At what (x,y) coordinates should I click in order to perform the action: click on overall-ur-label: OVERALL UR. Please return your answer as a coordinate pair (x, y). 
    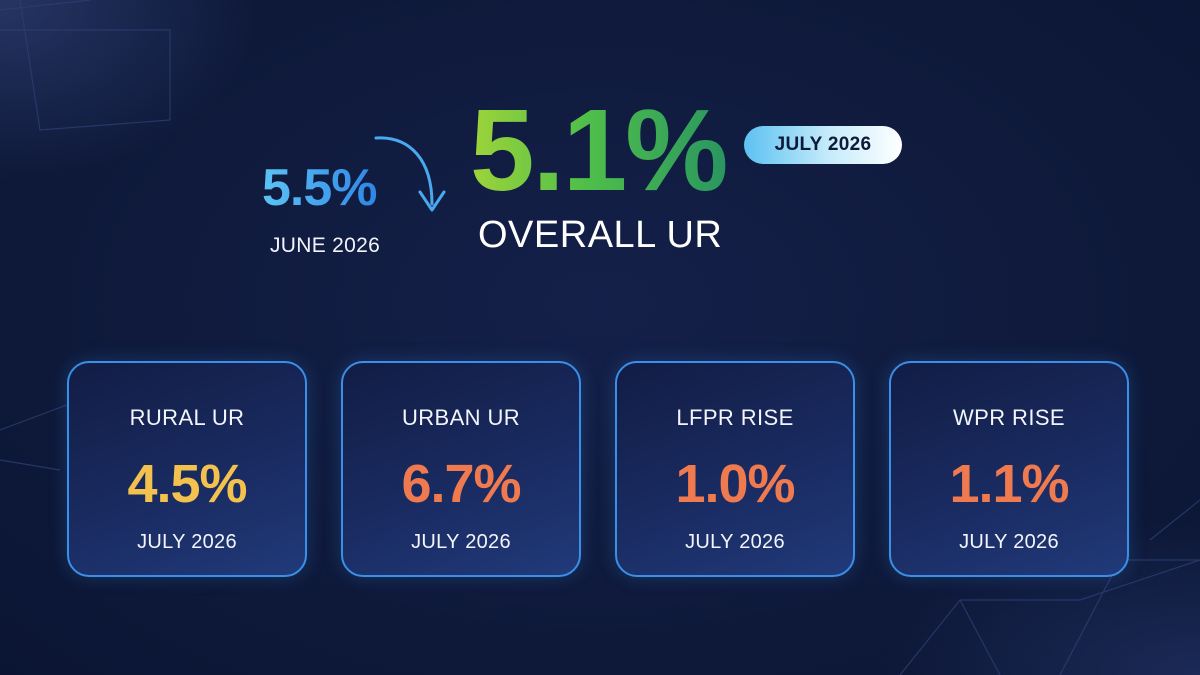
    Looking at the image, I should click on (600, 235).